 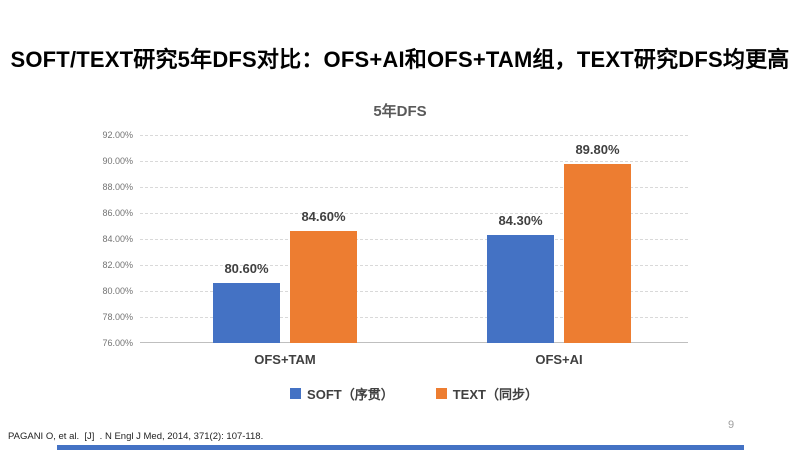 I want to click on bar-s0-c1, so click(x=520, y=289).